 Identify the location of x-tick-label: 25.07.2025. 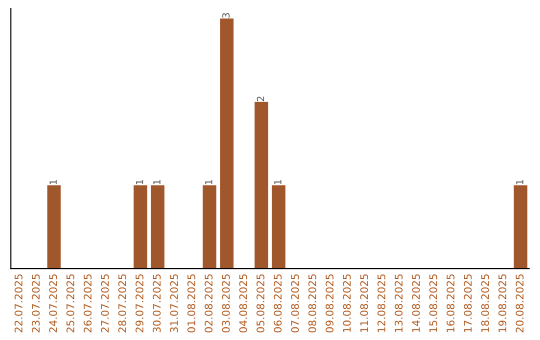
(70, 303).